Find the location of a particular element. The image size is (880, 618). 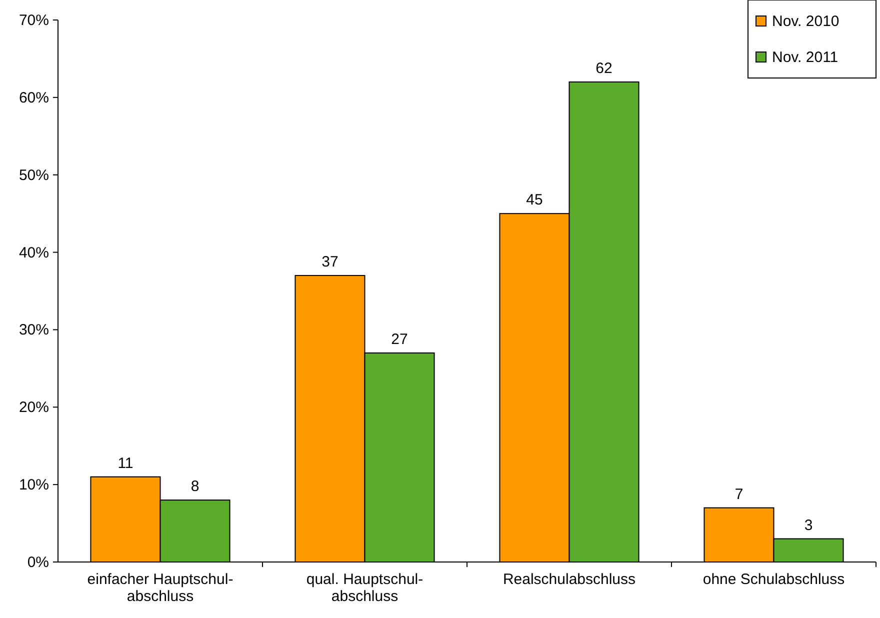

data-label: 7 is located at coordinates (739, 494).